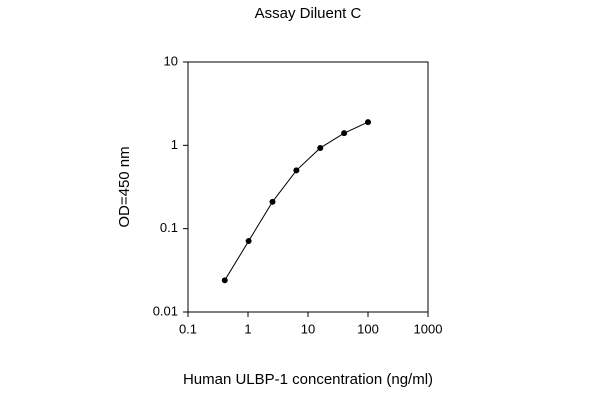 The image size is (600, 400). What do you see at coordinates (124, 186) in the screenshot?
I see `y-axis-label: OD=450 nm` at bounding box center [124, 186].